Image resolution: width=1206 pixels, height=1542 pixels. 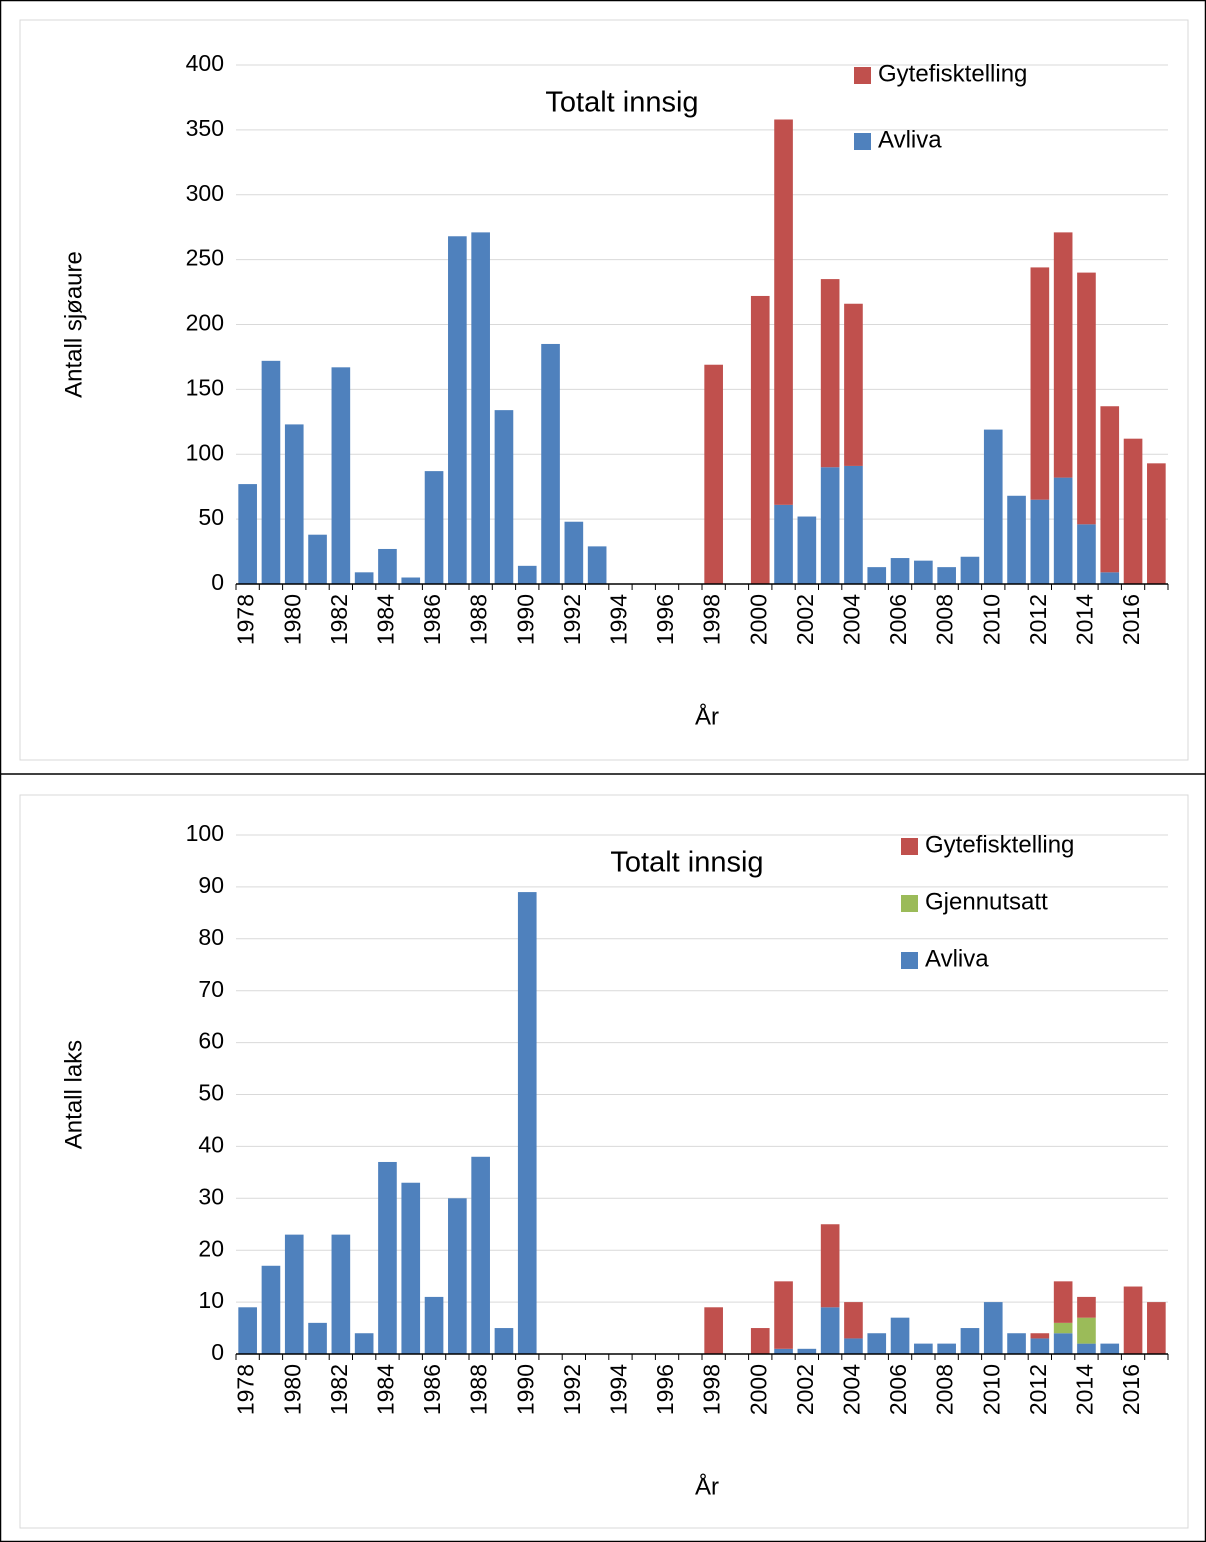 What do you see at coordinates (205, 387) in the screenshot?
I see `y-tick-label: 150` at bounding box center [205, 387].